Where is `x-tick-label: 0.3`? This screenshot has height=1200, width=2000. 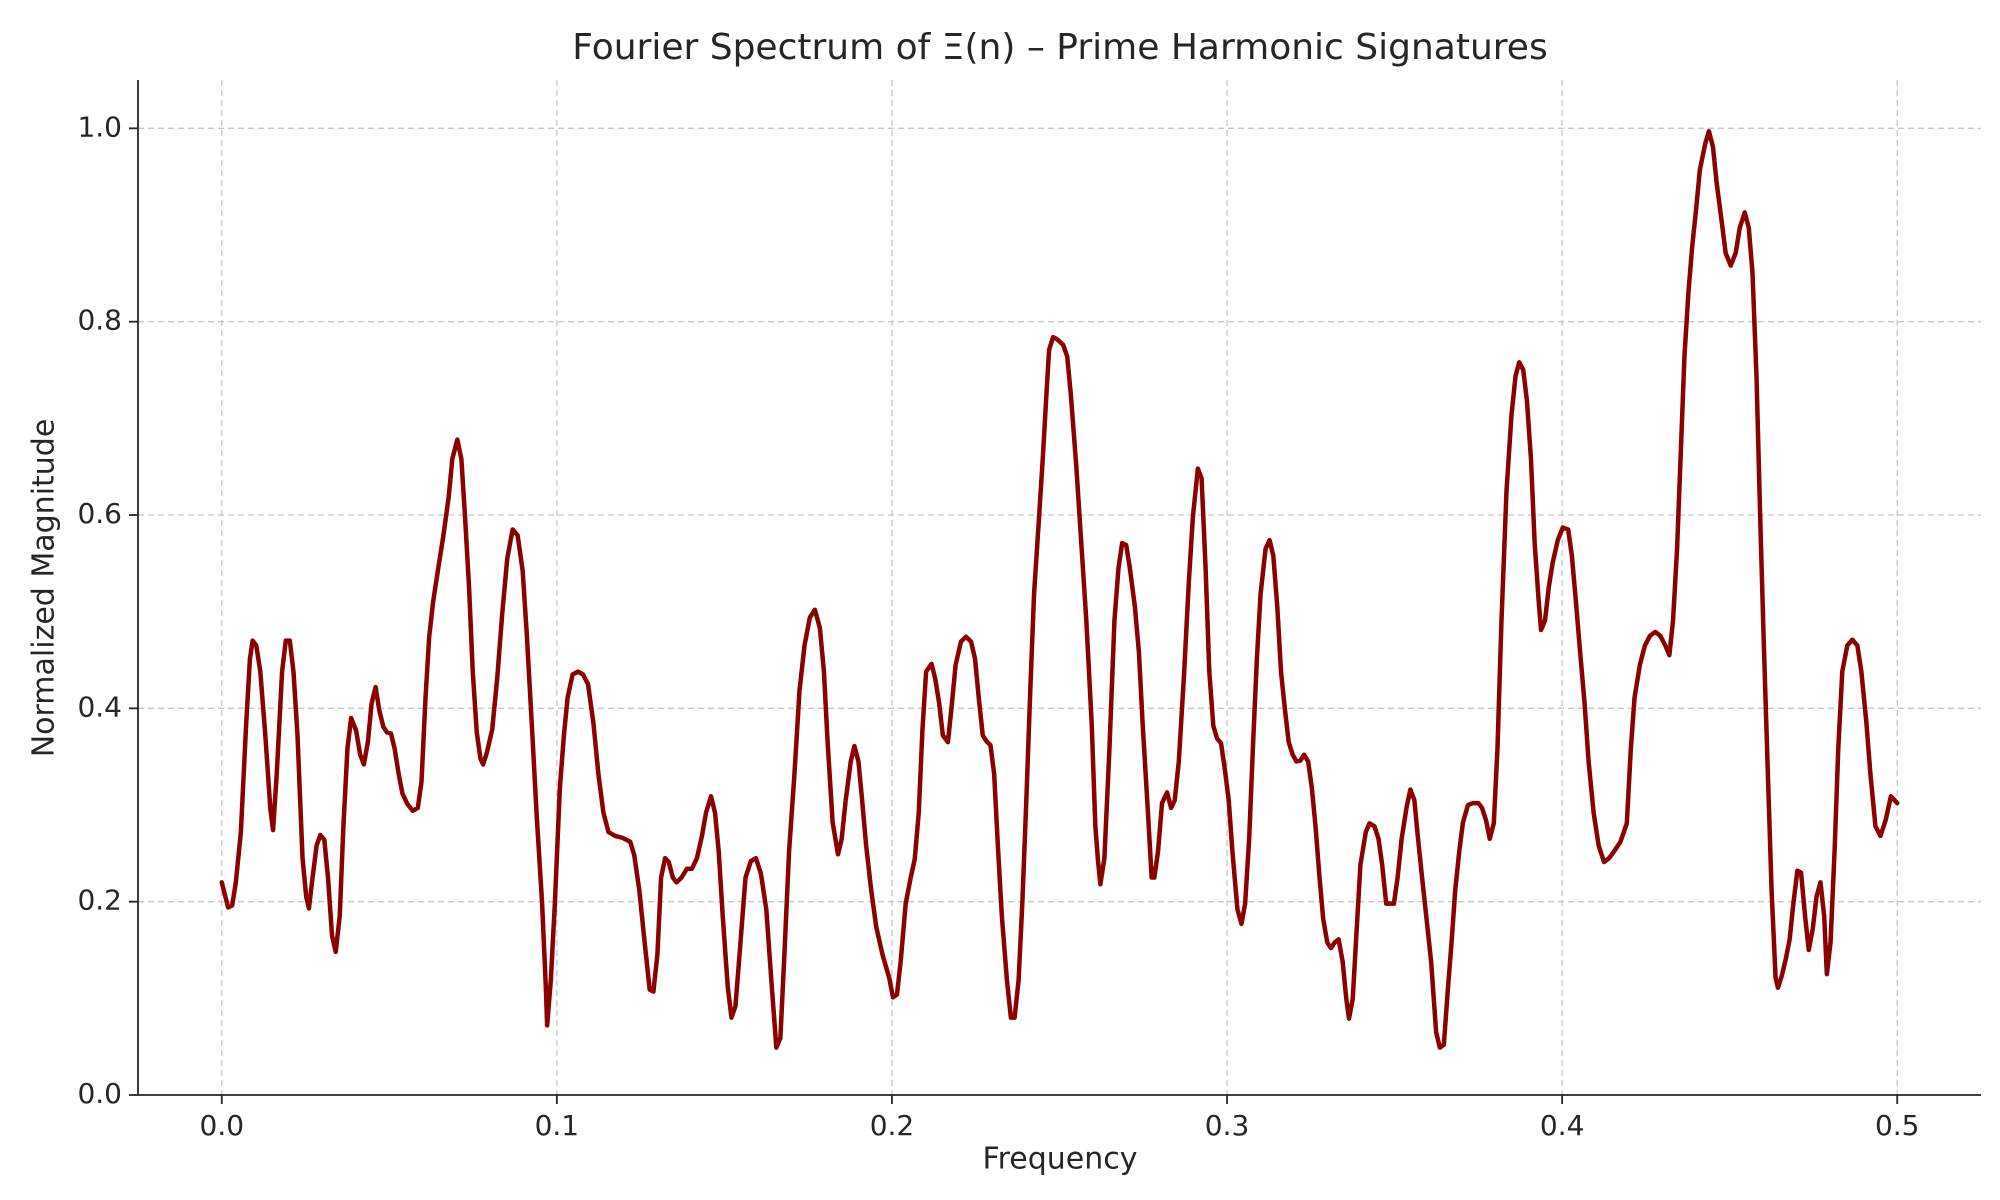
x-tick-label: 0.3 is located at coordinates (1227, 1125).